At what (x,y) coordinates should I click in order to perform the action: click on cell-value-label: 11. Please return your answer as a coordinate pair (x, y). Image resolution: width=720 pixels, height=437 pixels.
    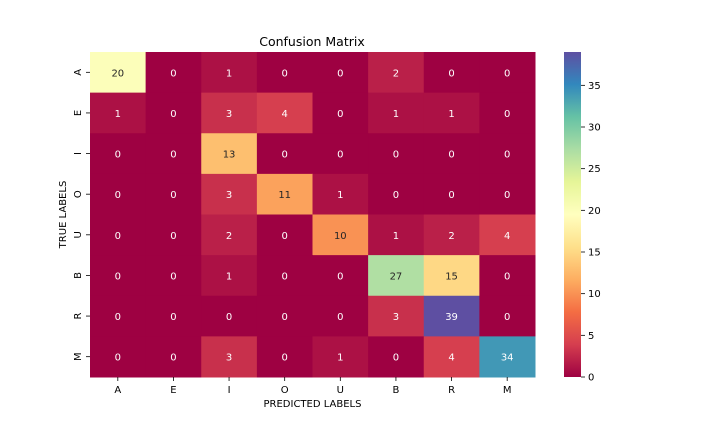
    Looking at the image, I should click on (284, 195).